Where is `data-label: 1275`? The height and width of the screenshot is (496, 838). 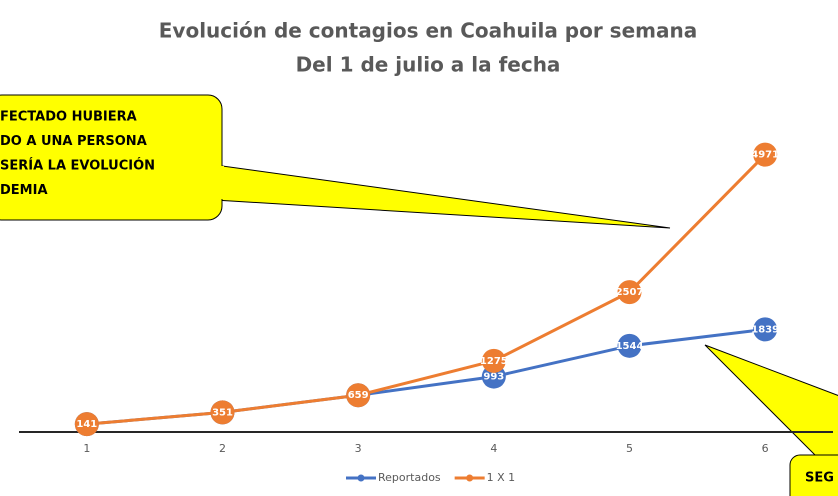
data-label: 1275 is located at coordinates (494, 361).